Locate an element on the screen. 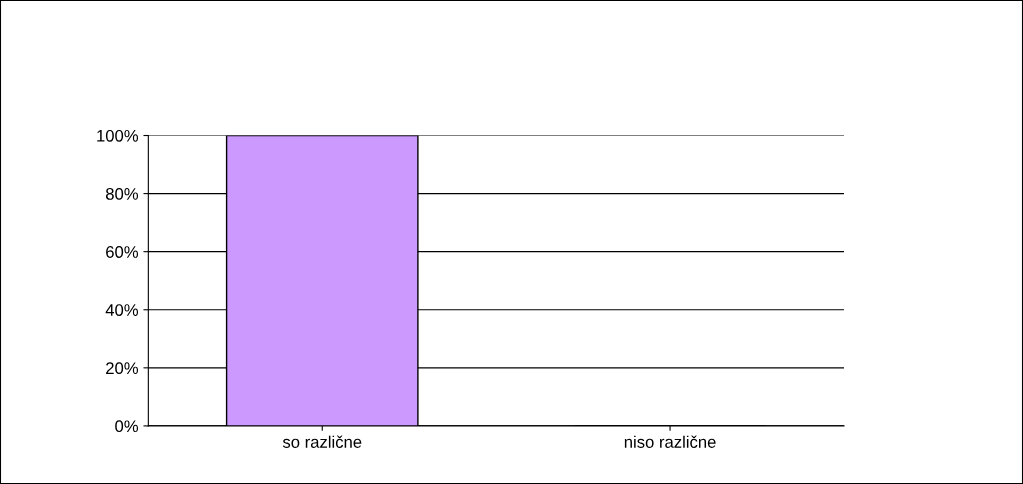 This screenshot has width=1023, height=484. y-tick-label: 0% is located at coordinates (127, 426).